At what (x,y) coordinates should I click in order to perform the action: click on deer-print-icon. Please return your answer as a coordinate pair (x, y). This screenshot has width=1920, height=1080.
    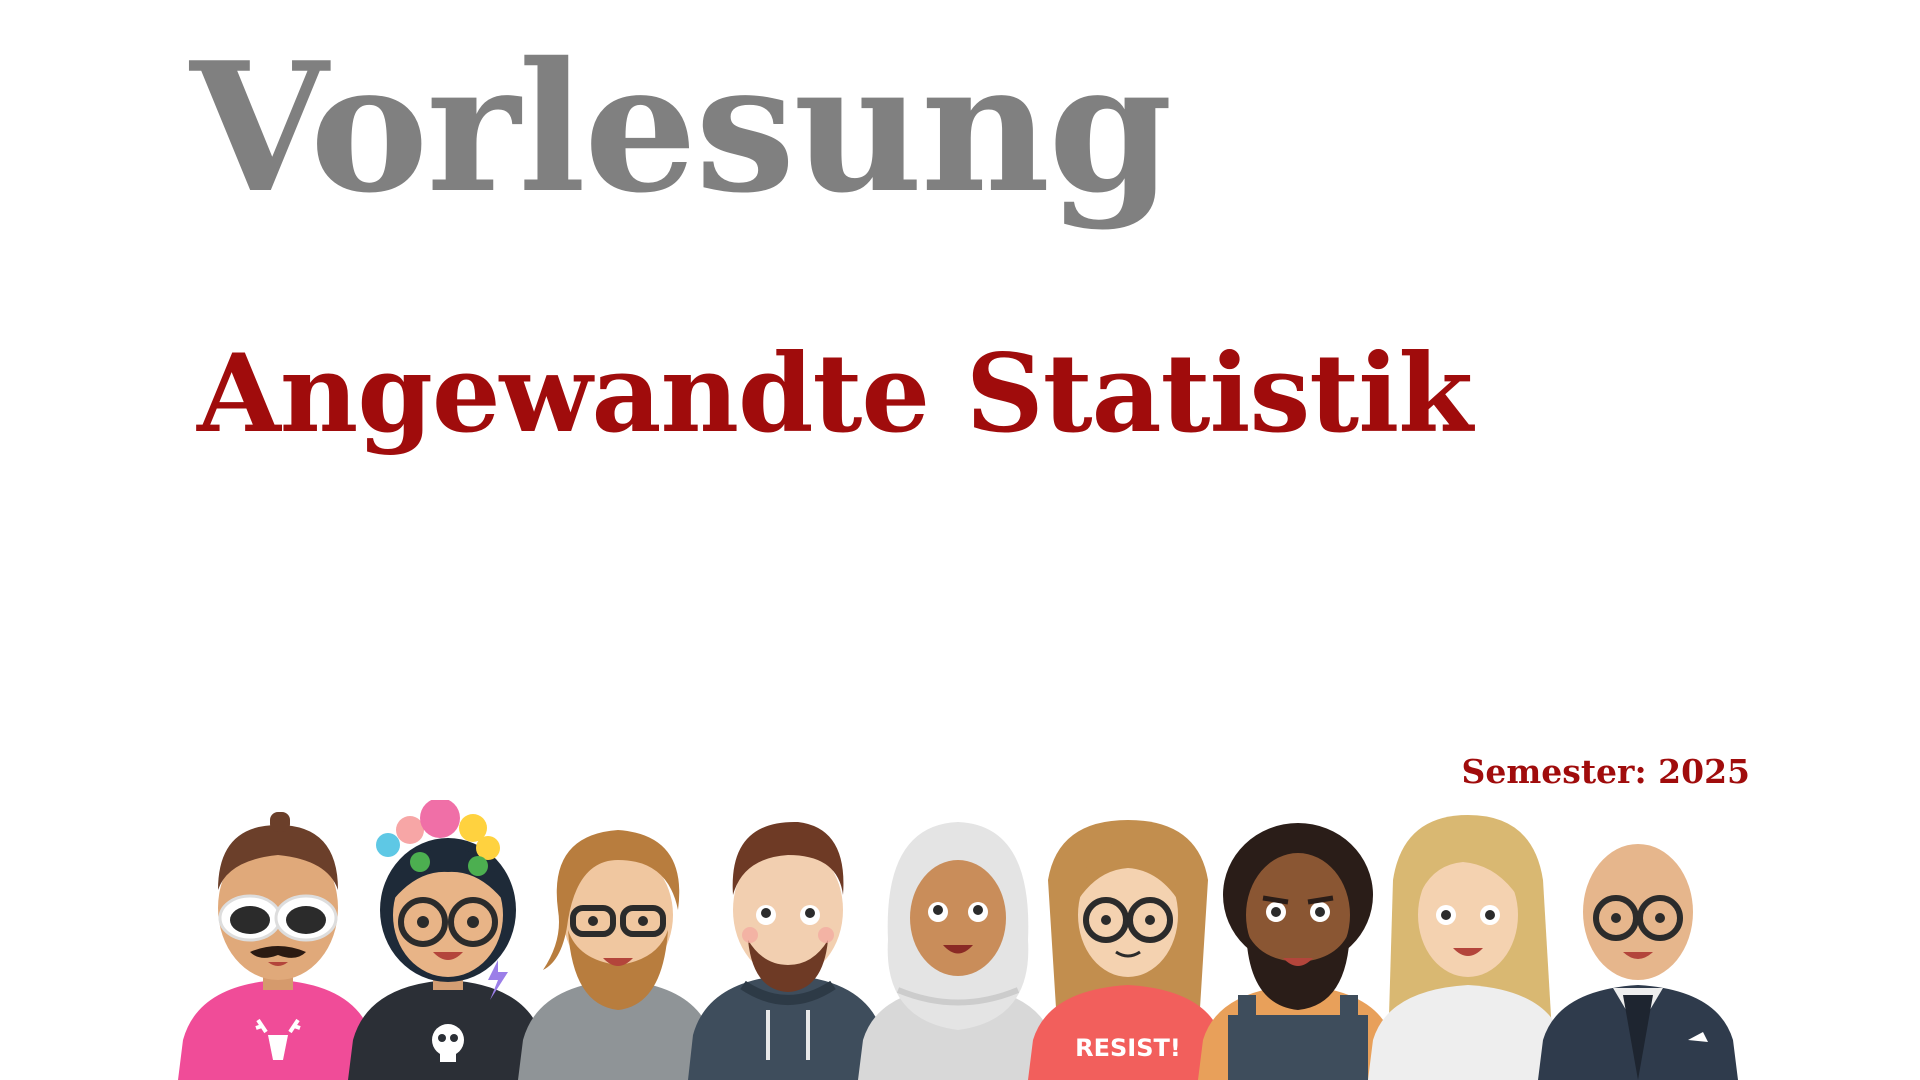
    Looking at the image, I should click on (278, 1039).